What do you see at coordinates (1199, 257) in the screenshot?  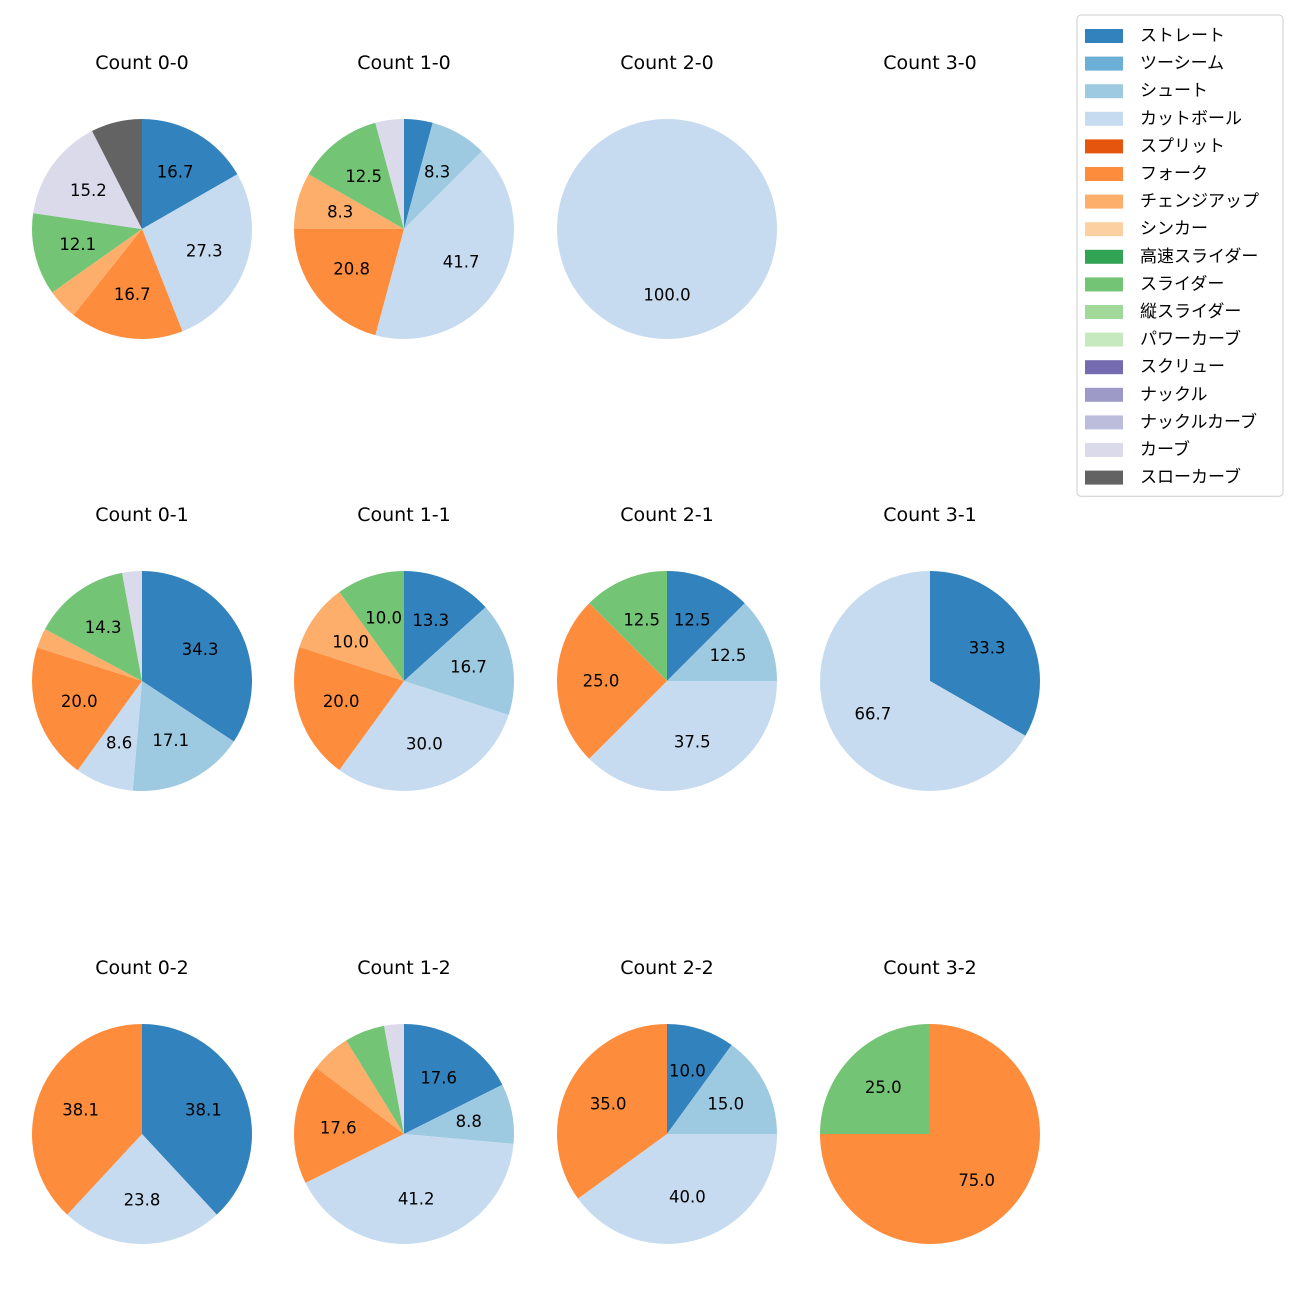 I see `legend-label: 高速スライダー` at bounding box center [1199, 257].